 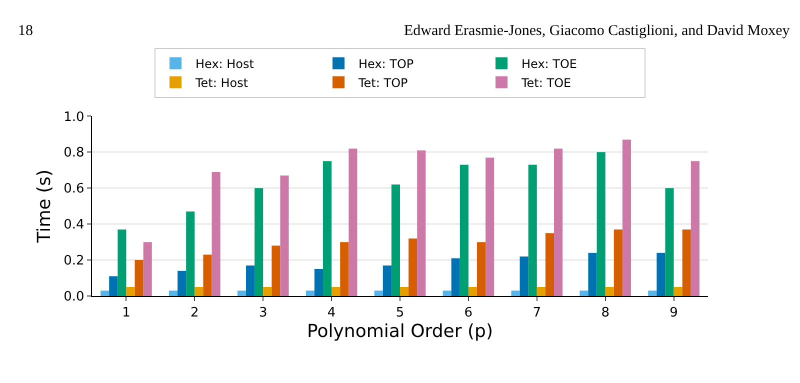 What do you see at coordinates (74, 261) in the screenshot?
I see `y-tick-label: 0.2` at bounding box center [74, 261].